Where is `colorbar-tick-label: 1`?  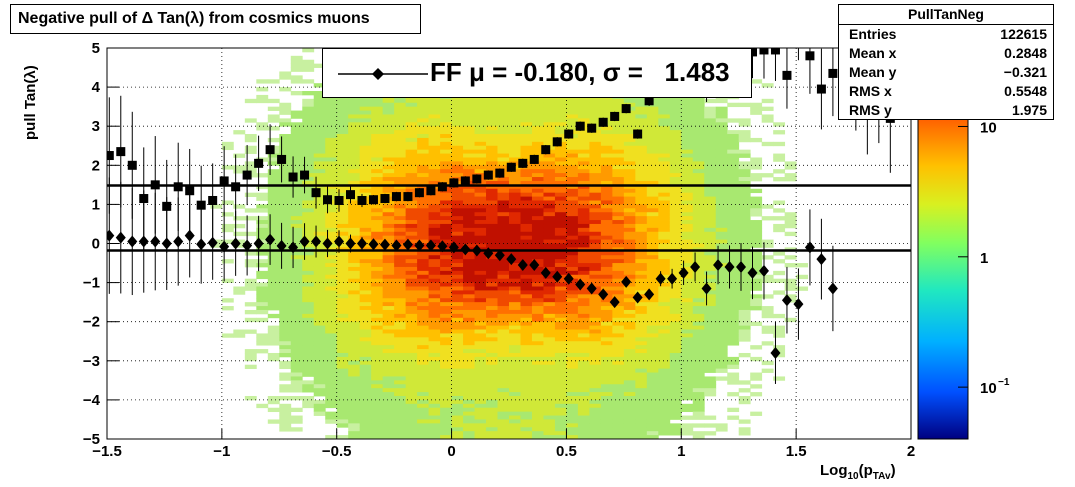
colorbar-tick-label: 1 is located at coordinates (984, 258).